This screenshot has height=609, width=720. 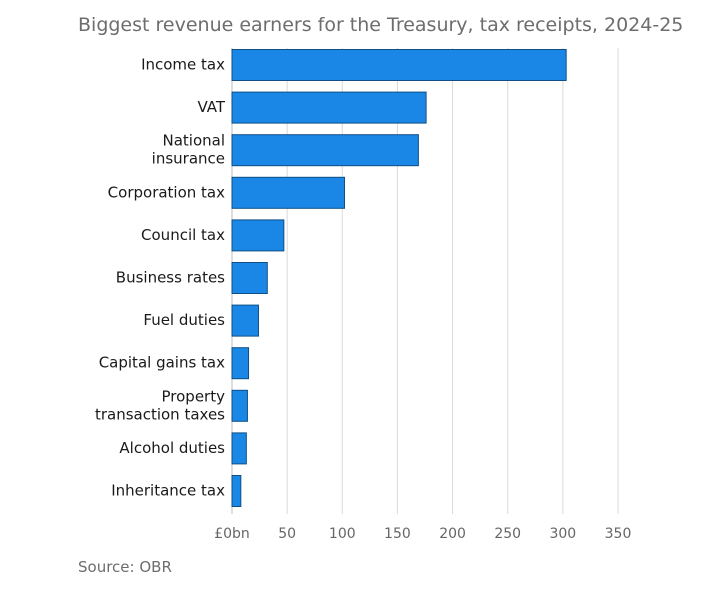 What do you see at coordinates (184, 320) in the screenshot?
I see `category-label: Fuel duties` at bounding box center [184, 320].